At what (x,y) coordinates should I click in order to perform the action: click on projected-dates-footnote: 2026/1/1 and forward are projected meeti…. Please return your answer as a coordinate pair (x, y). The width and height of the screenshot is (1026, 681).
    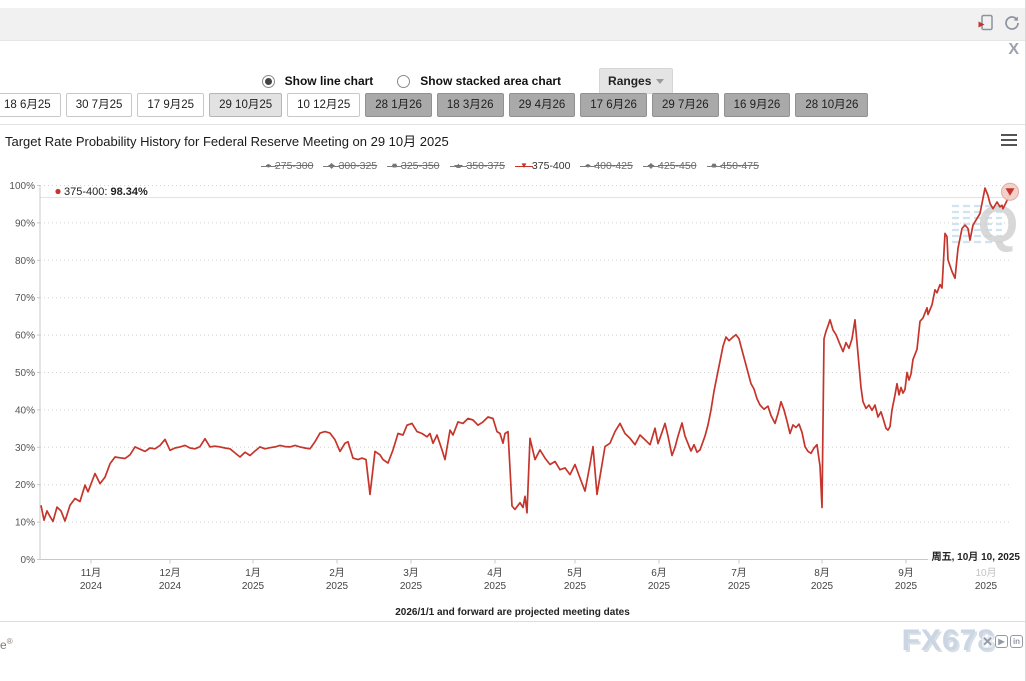
    Looking at the image, I should click on (512, 612).